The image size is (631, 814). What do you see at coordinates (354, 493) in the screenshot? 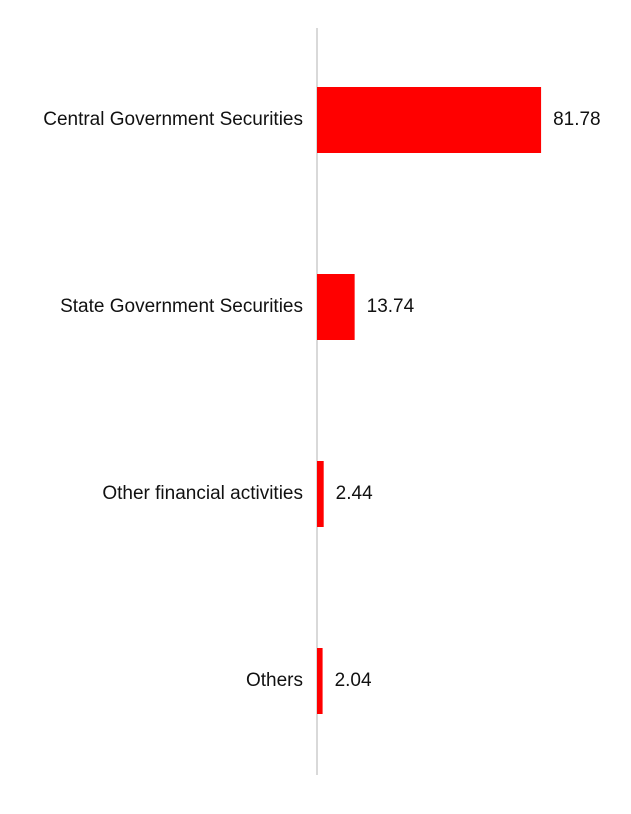
I see `value-label-3: 2.44` at bounding box center [354, 493].